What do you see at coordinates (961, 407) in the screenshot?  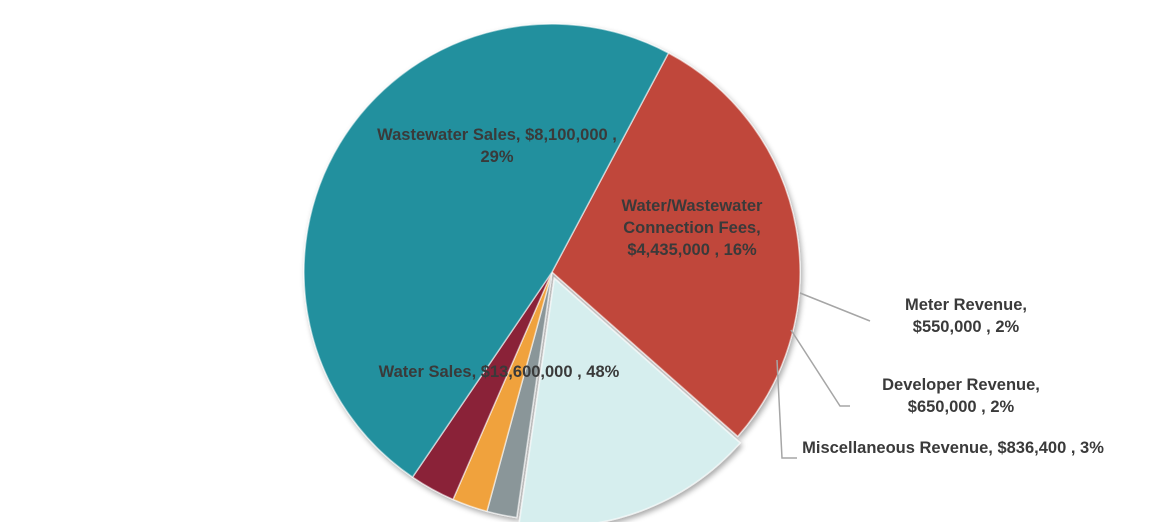 I see `data-label-line: $650,000 , 2%` at bounding box center [961, 407].